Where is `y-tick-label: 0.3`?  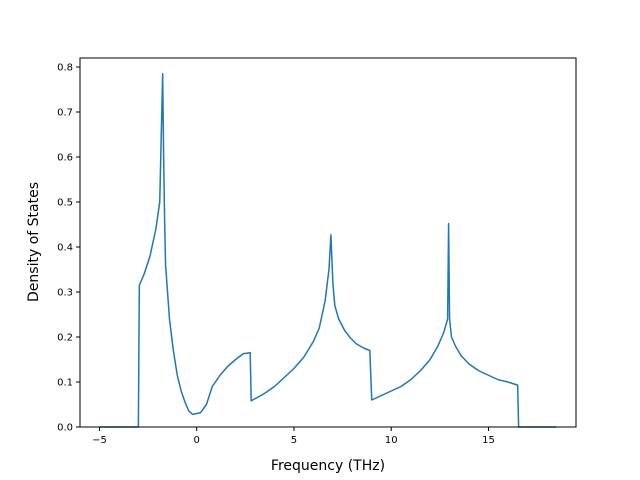 y-tick-label: 0.3 is located at coordinates (65, 293).